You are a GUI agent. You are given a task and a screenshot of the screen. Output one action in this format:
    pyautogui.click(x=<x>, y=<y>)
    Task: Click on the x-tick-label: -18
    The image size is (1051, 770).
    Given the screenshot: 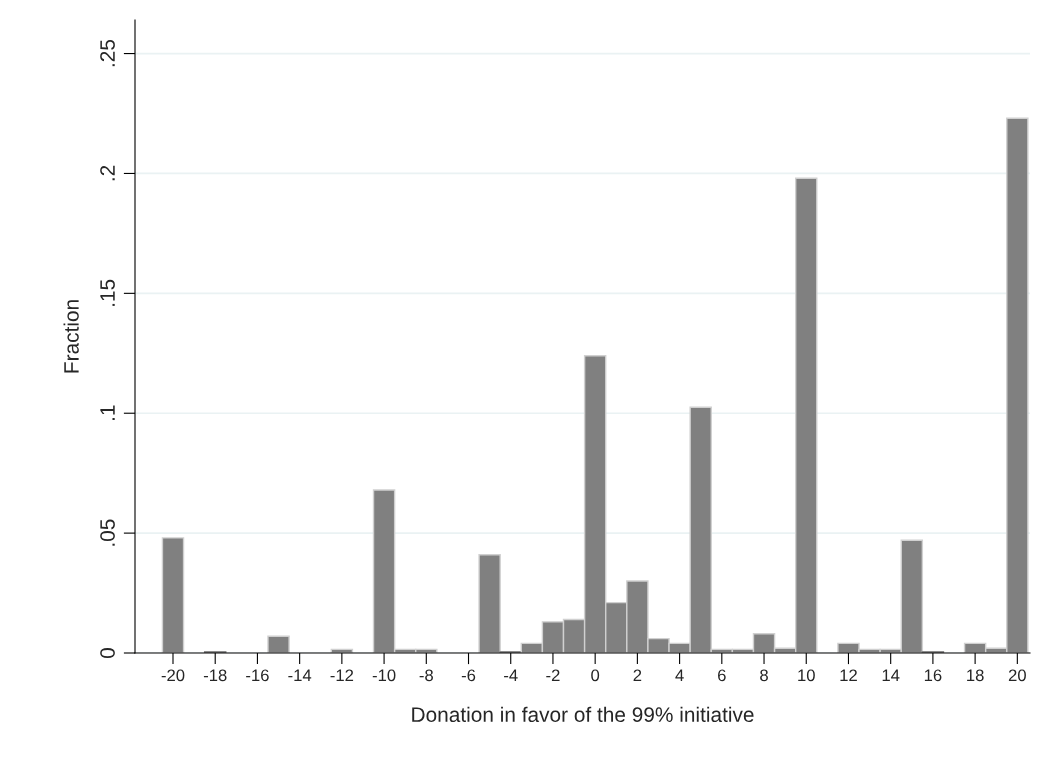 What is the action you would take?
    pyautogui.click(x=215, y=675)
    